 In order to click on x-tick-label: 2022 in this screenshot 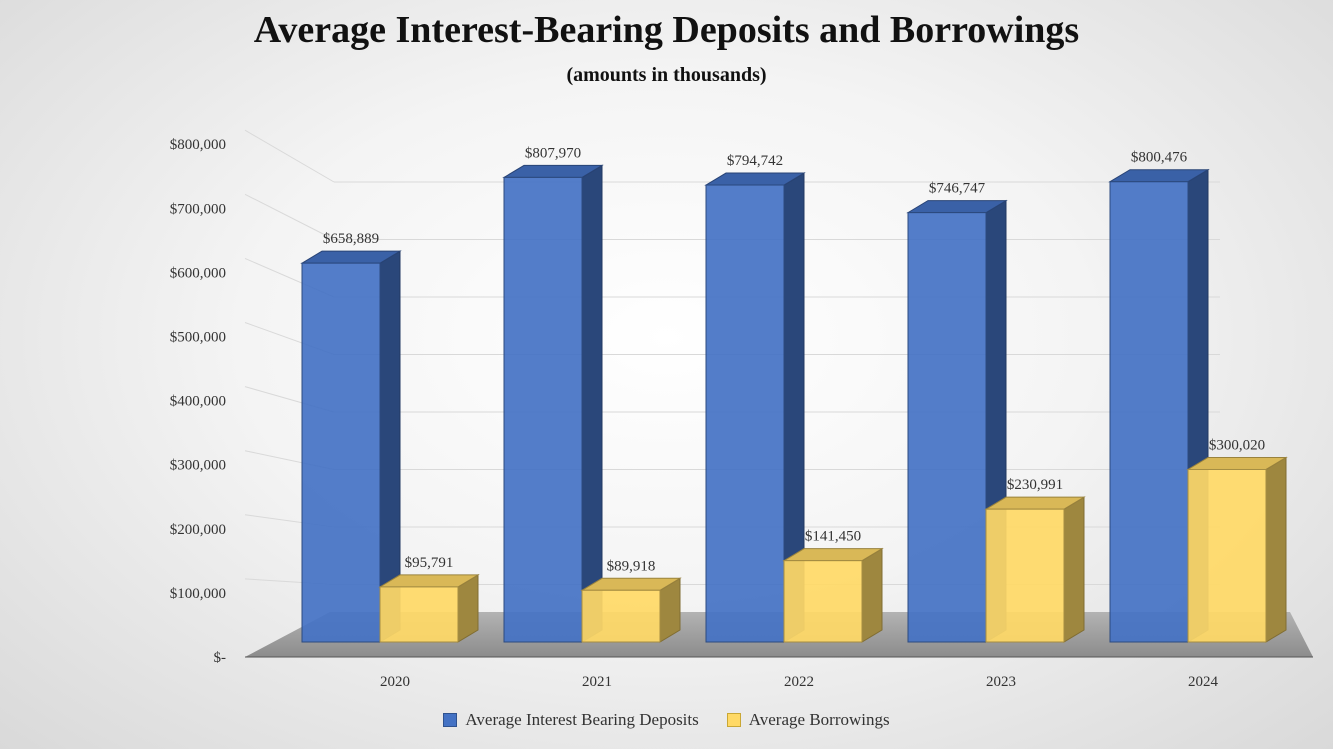, I will do `click(799, 682)`.